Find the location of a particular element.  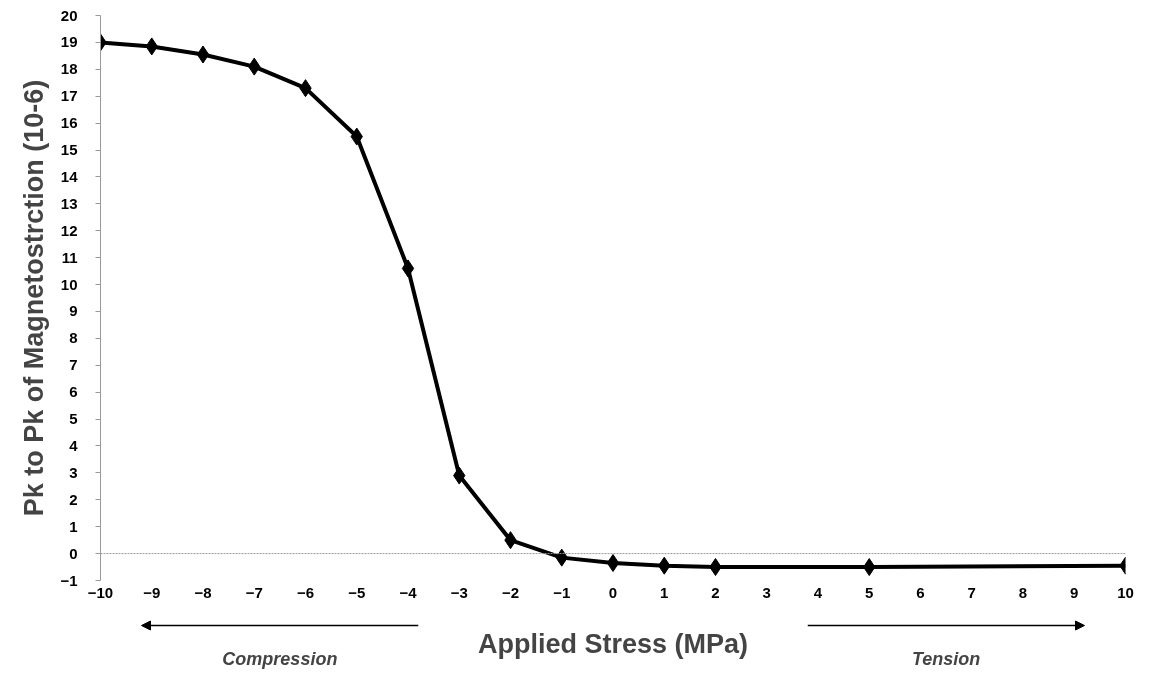

text: Compression is located at coordinates (280, 659).